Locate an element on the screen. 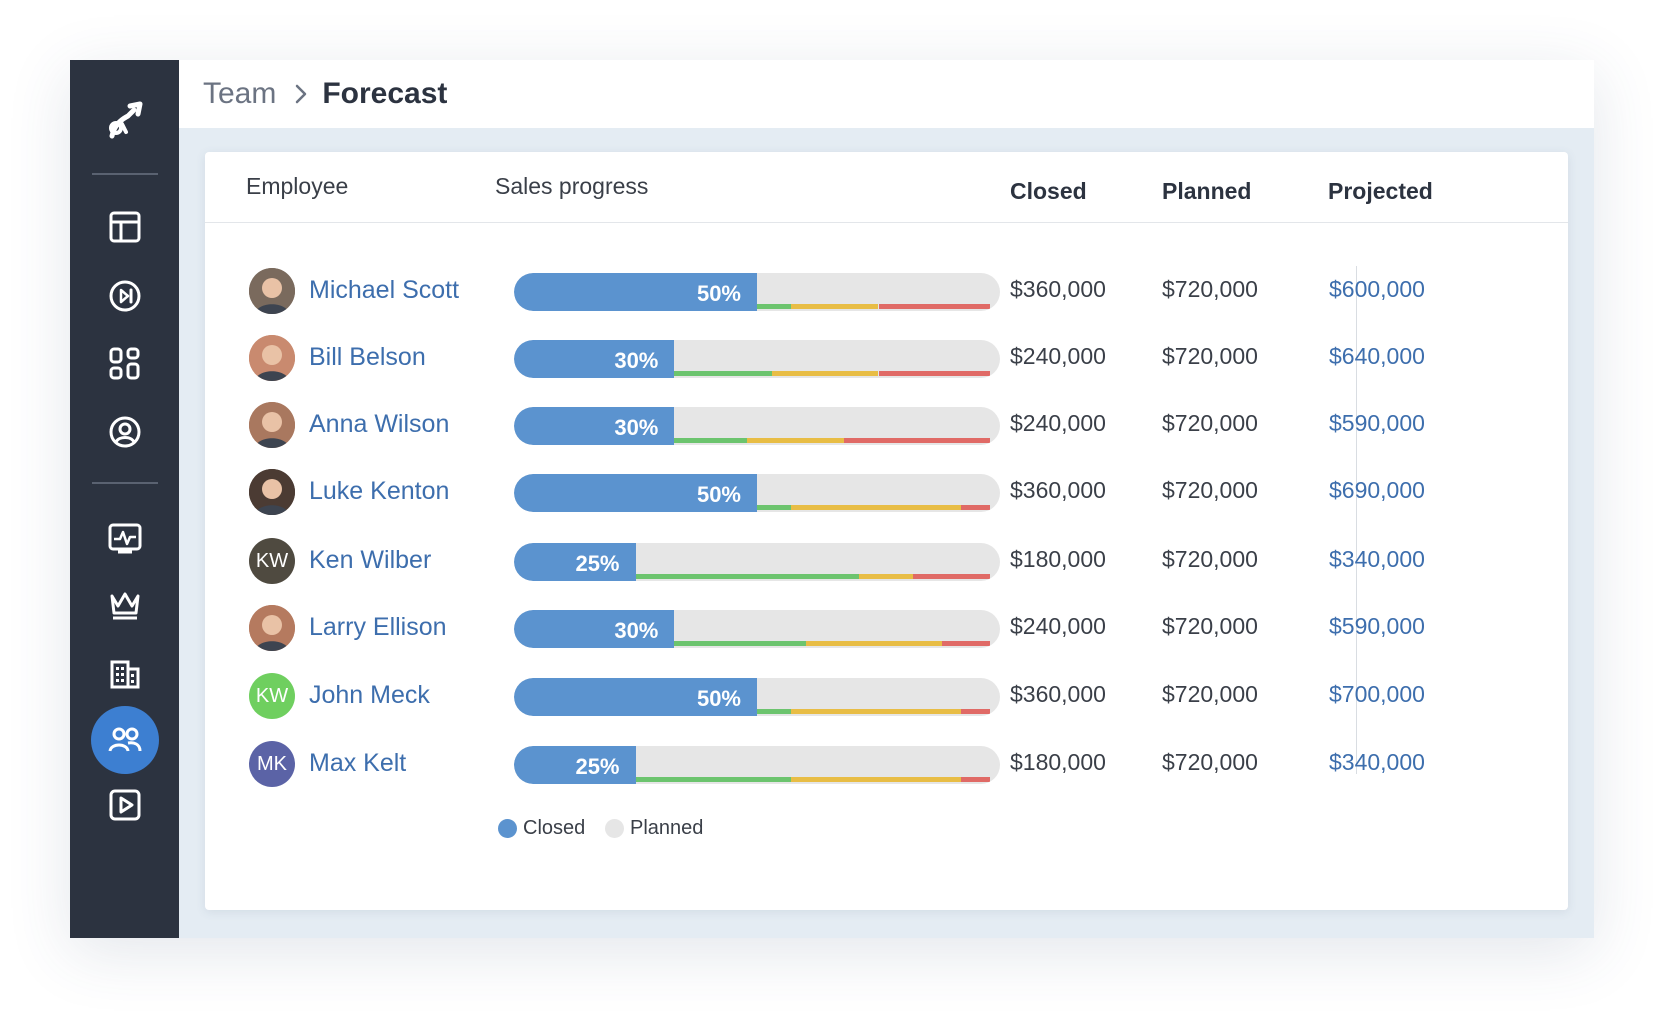 This screenshot has height=1016, width=1662. projected-amount: $640,000 is located at coordinates (1377, 356).